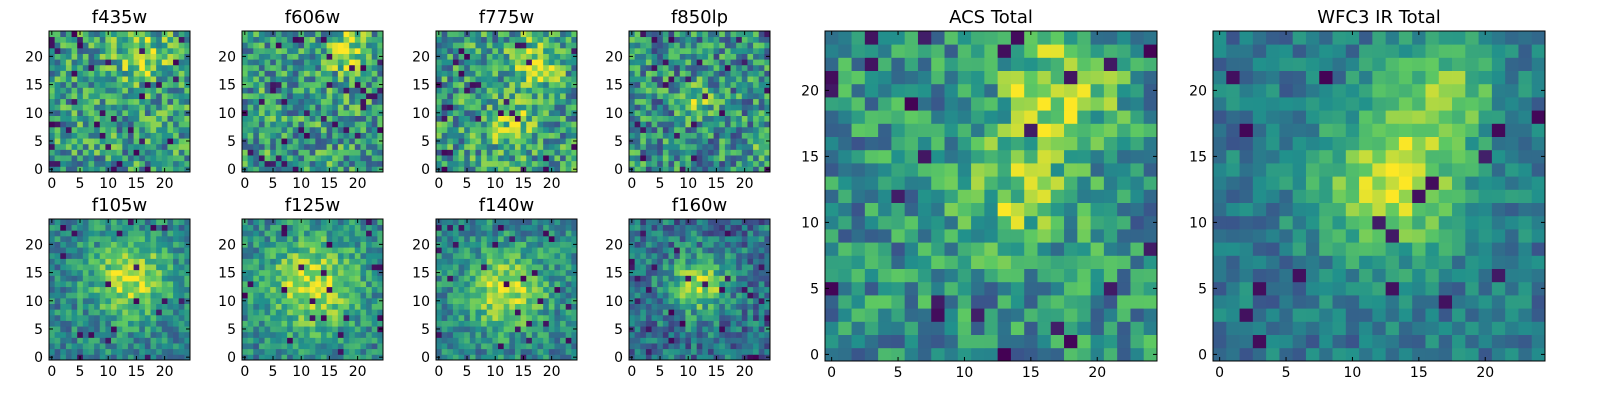 Image resolution: width=1600 pixels, height=400 pixels. Describe the element at coordinates (507, 290) in the screenshot. I see `heatmap-cells` at that location.